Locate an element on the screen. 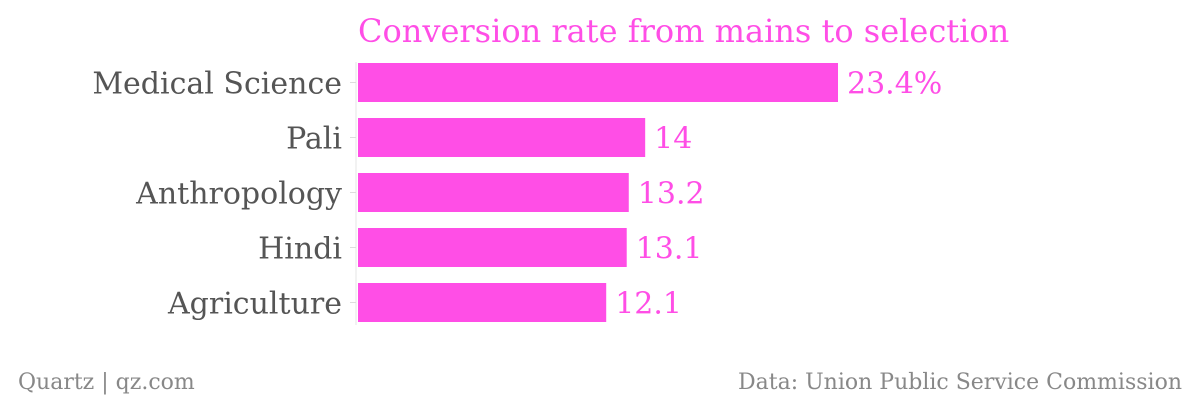 The height and width of the screenshot is (402, 1200). category-label: Medical Science is located at coordinates (217, 84).